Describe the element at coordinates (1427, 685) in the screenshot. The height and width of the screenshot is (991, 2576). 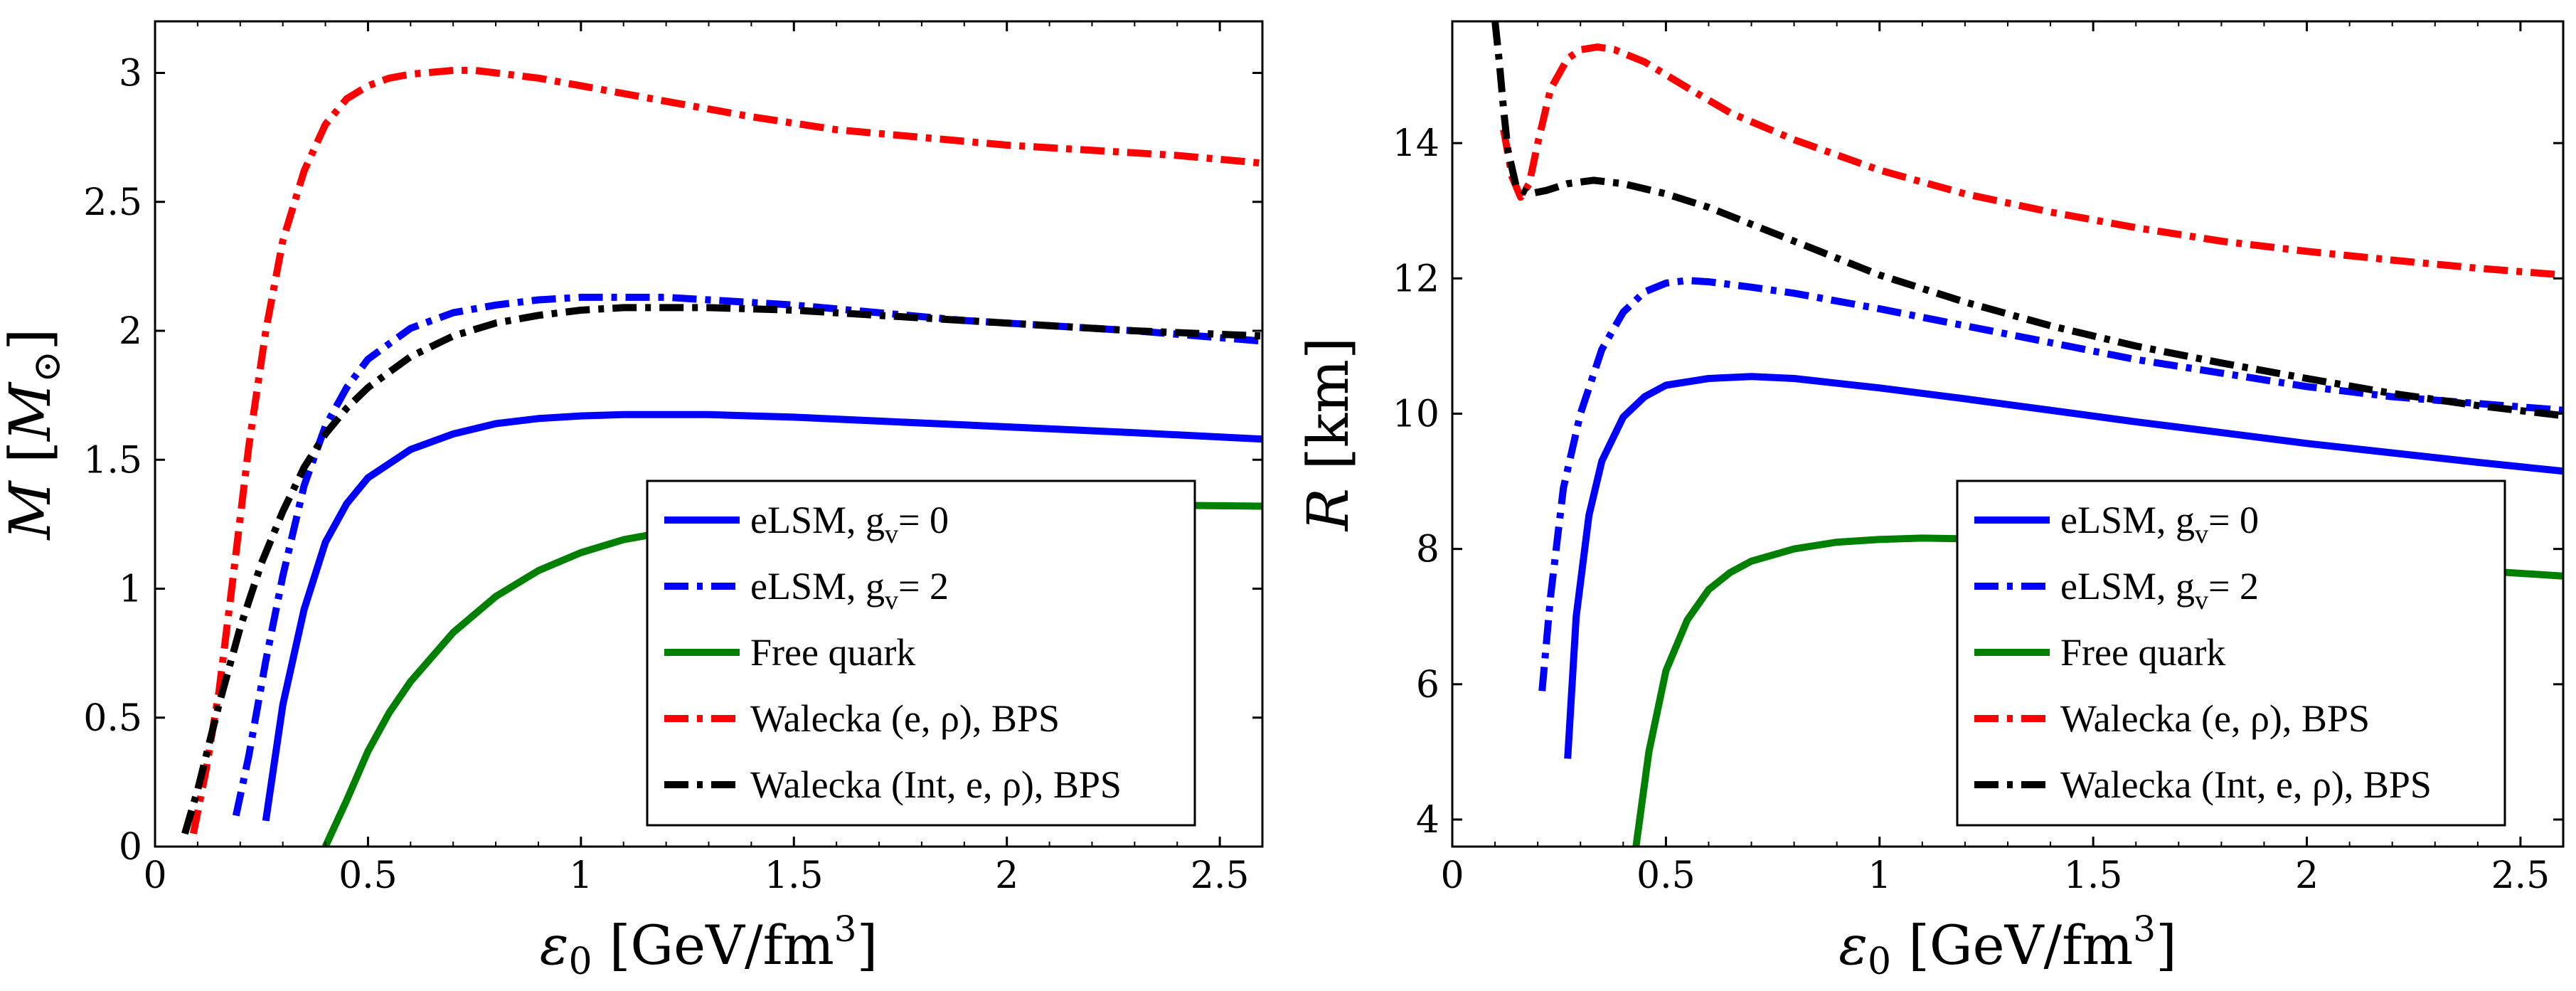
I see `y-tick-label: 6` at that location.